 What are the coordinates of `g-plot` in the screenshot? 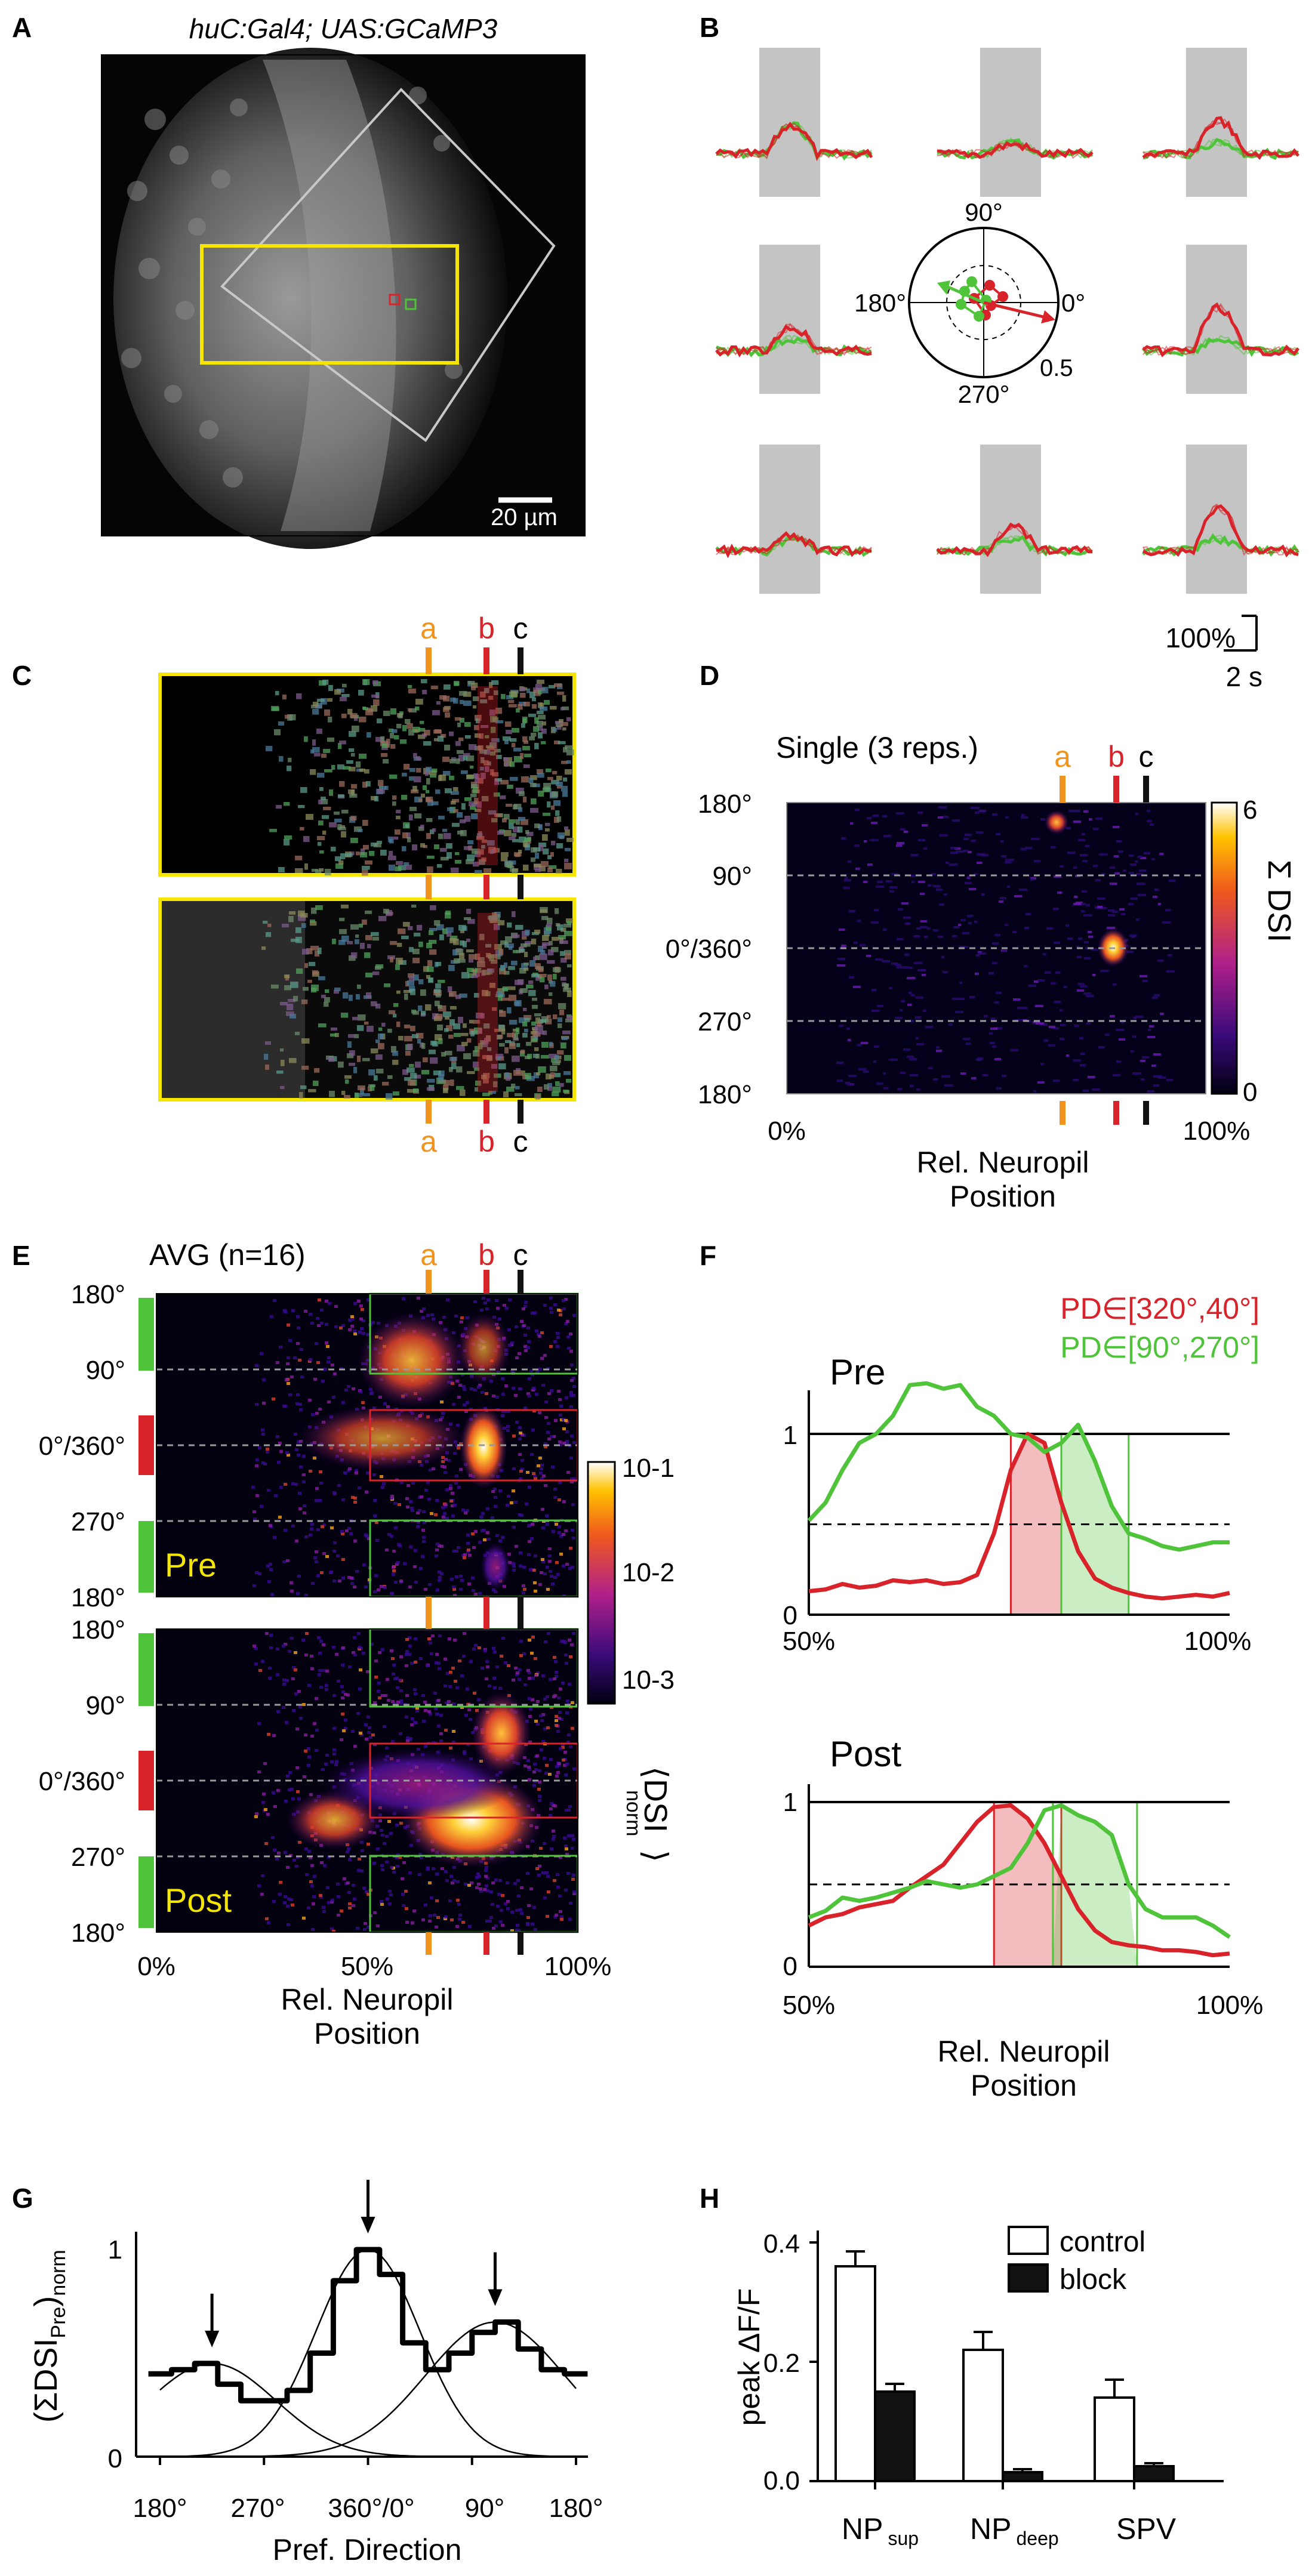 It's located at (361, 2323).